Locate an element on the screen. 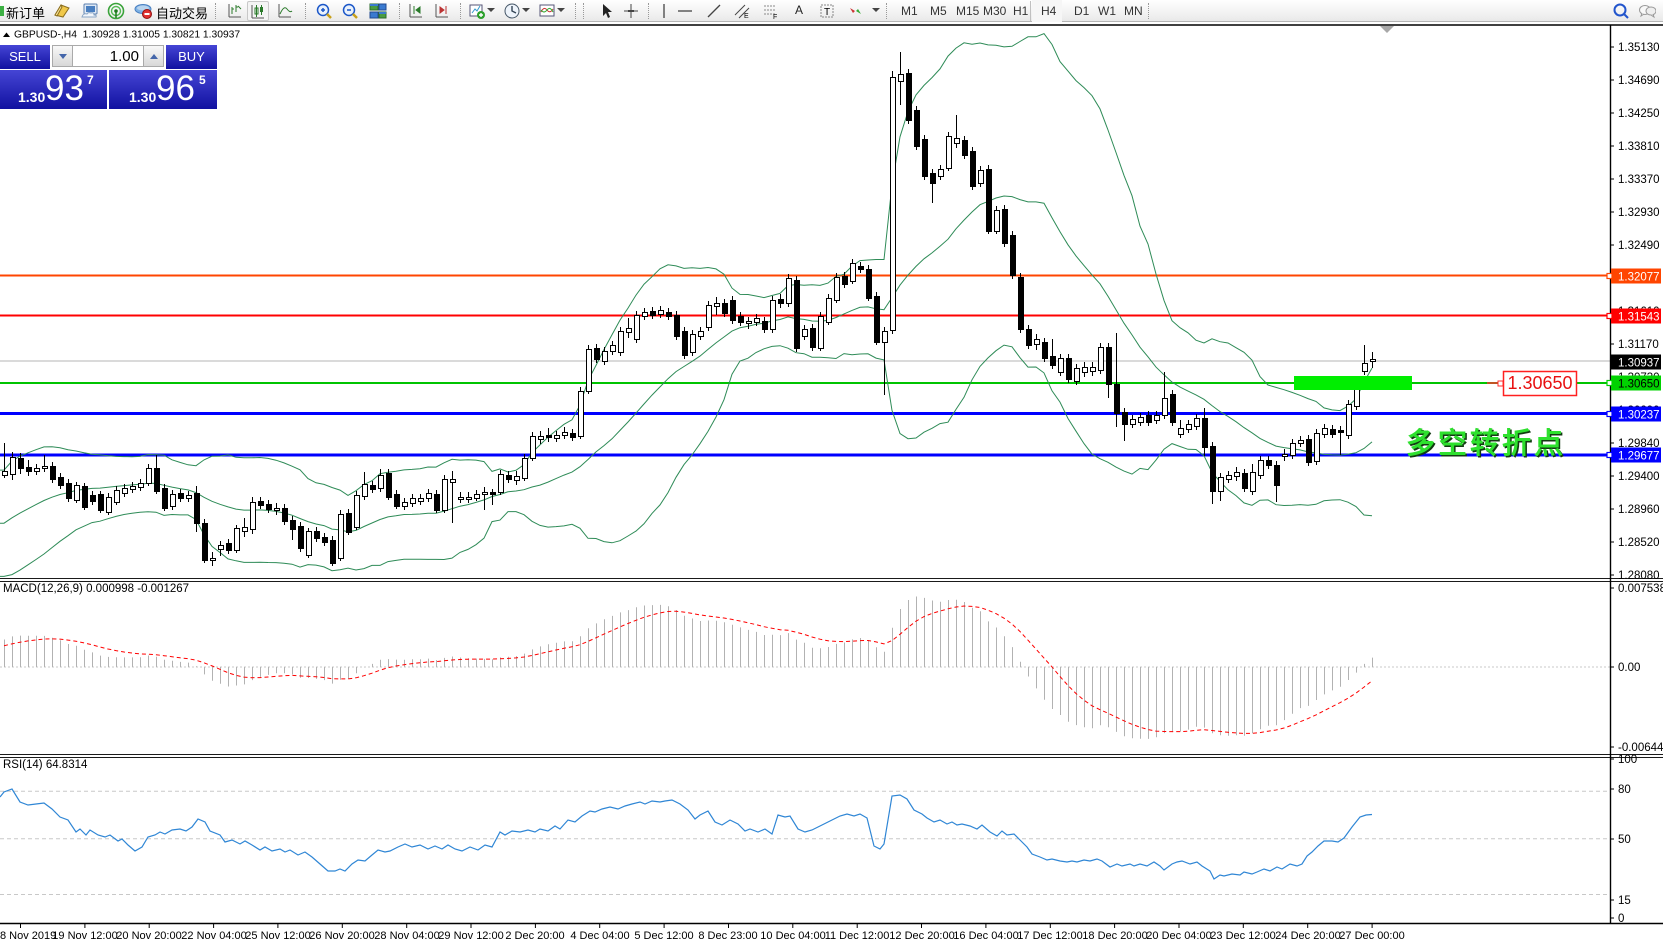 The image size is (1663, 944). svg-text: 1.30937 is located at coordinates (1639, 364).